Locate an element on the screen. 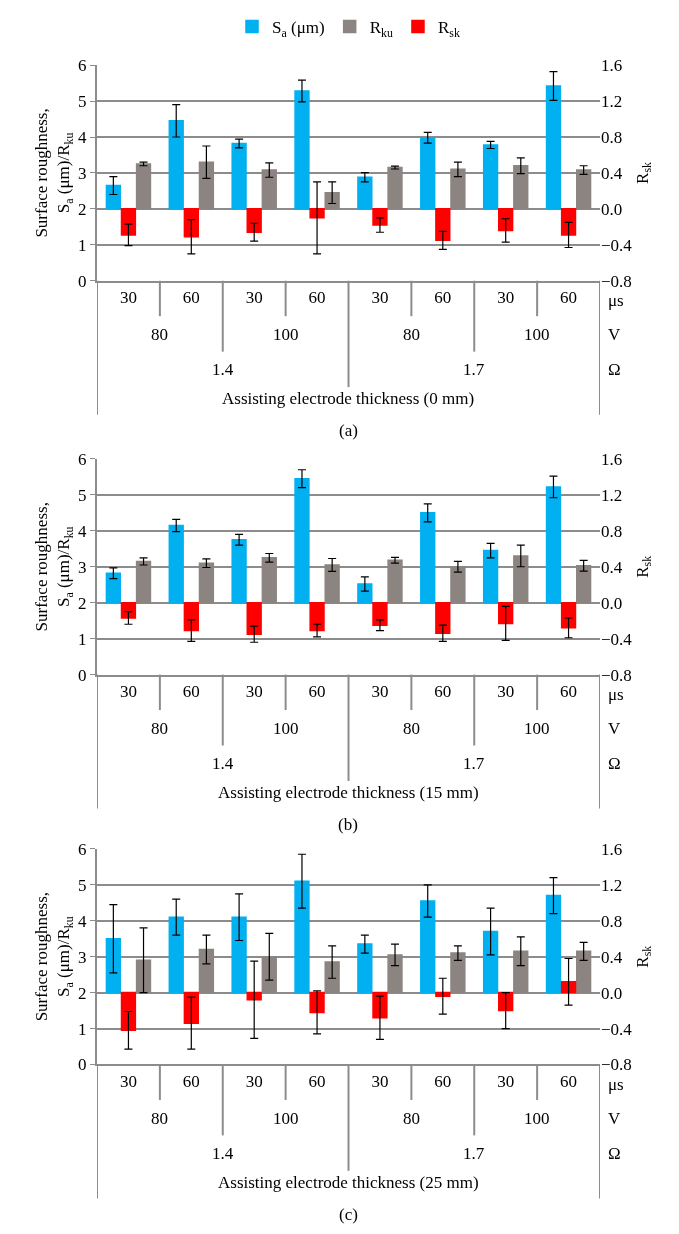 This screenshot has height=1234, width=679. y2-tick-label: 0.4 is located at coordinates (612, 173).